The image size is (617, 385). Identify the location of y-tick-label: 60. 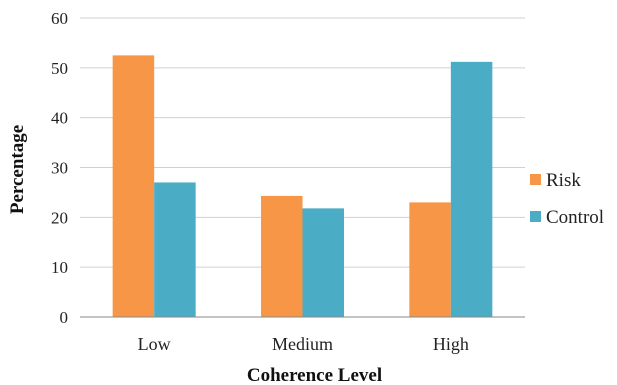
(59, 18).